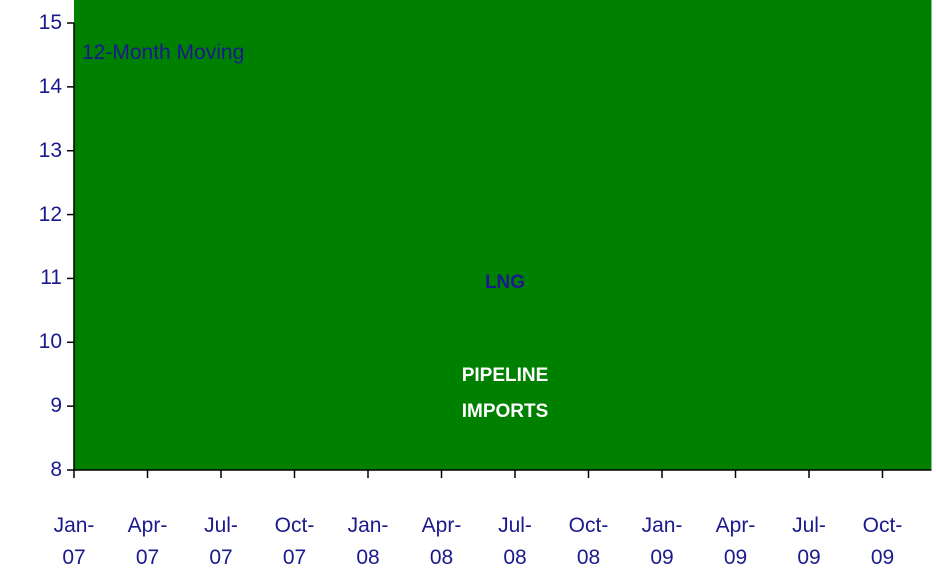  Describe the element at coordinates (74, 541) in the screenshot. I see `x-tick-label: Jan- 07` at that location.